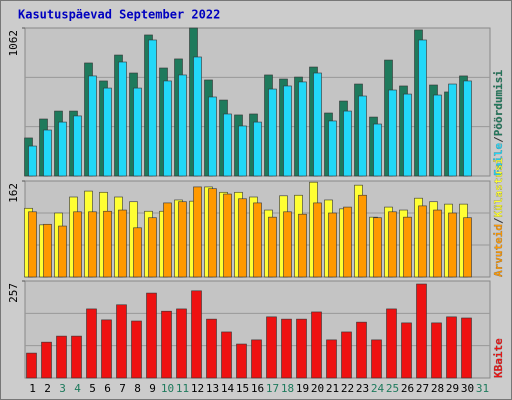  Describe the element at coordinates (13, 293) in the screenshot. I see `y-tick-label: 257` at that location.